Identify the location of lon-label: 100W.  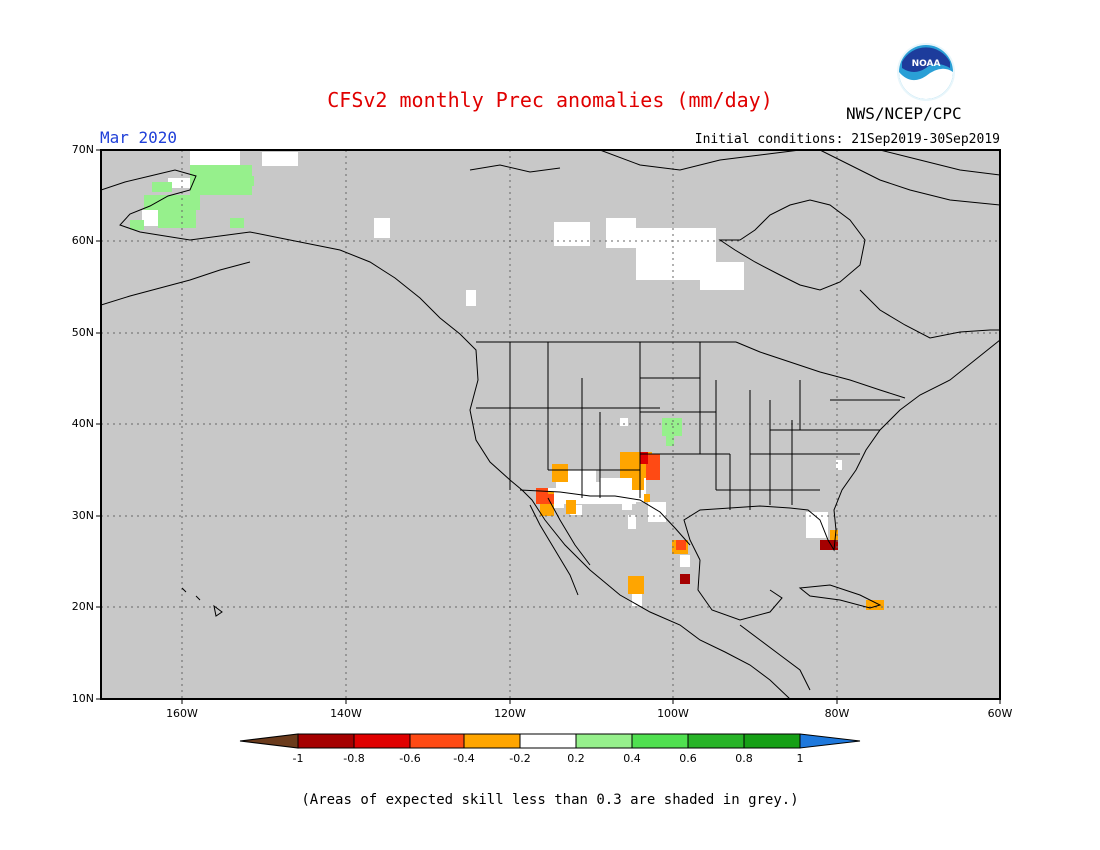
(673, 713).